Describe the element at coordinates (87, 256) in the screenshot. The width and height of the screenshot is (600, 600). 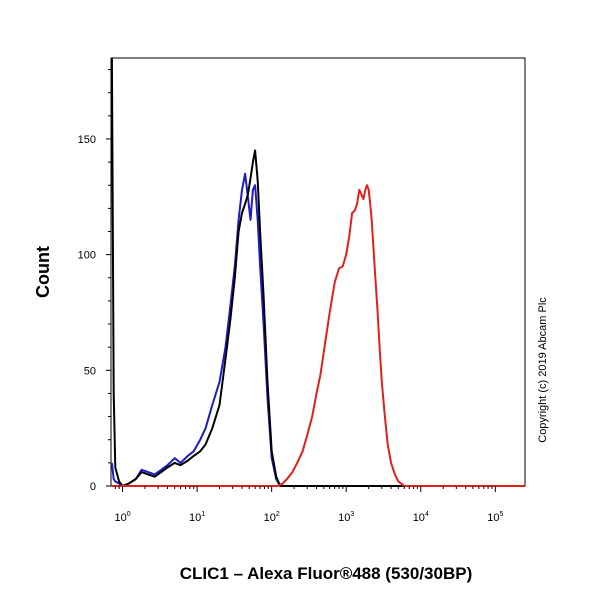
I see `y-tick-label-2: 100` at that location.